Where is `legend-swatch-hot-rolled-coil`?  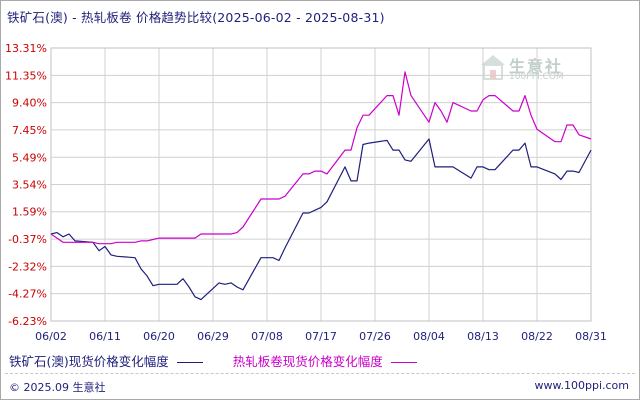
legend-swatch-hot-rolled-coil is located at coordinates (403, 362).